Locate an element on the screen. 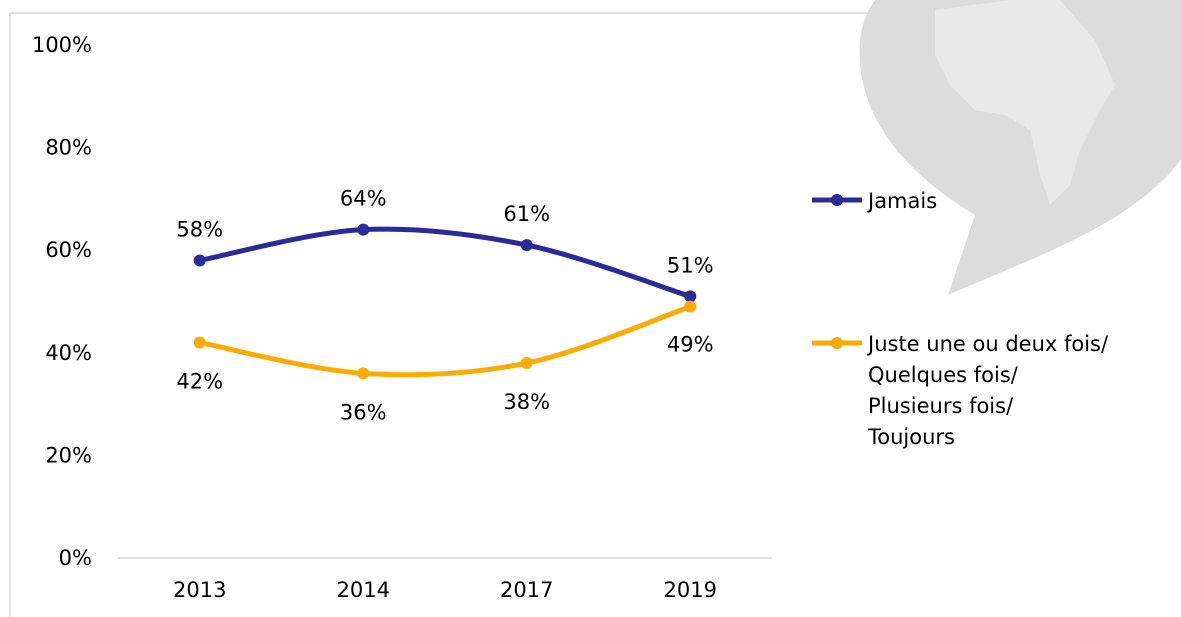 The height and width of the screenshot is (617, 1181). x-tick-label: 2014 is located at coordinates (363, 590).